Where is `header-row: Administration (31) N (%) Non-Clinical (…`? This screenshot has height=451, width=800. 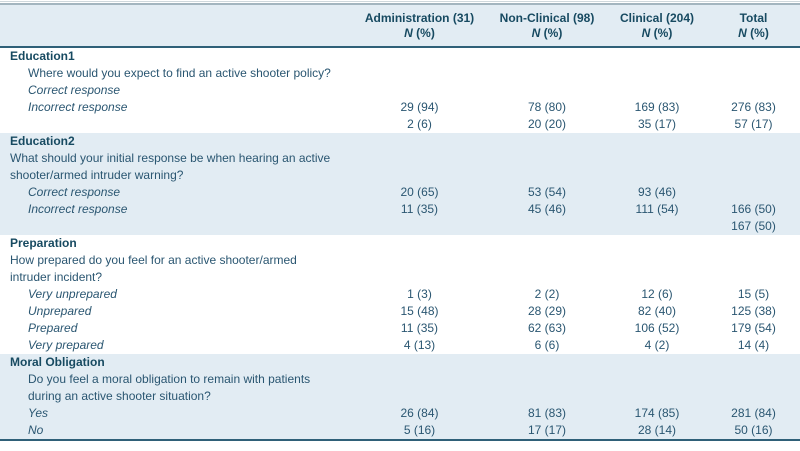 header-row: Administration (31) N (%) Non-Clinical (… is located at coordinates (400, 26).